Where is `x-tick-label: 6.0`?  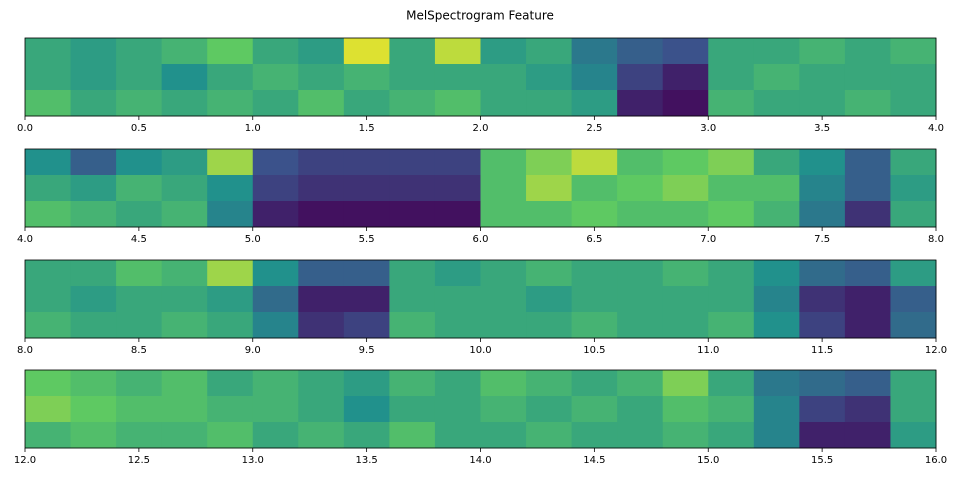 x-tick-label: 6.0 is located at coordinates (481, 239).